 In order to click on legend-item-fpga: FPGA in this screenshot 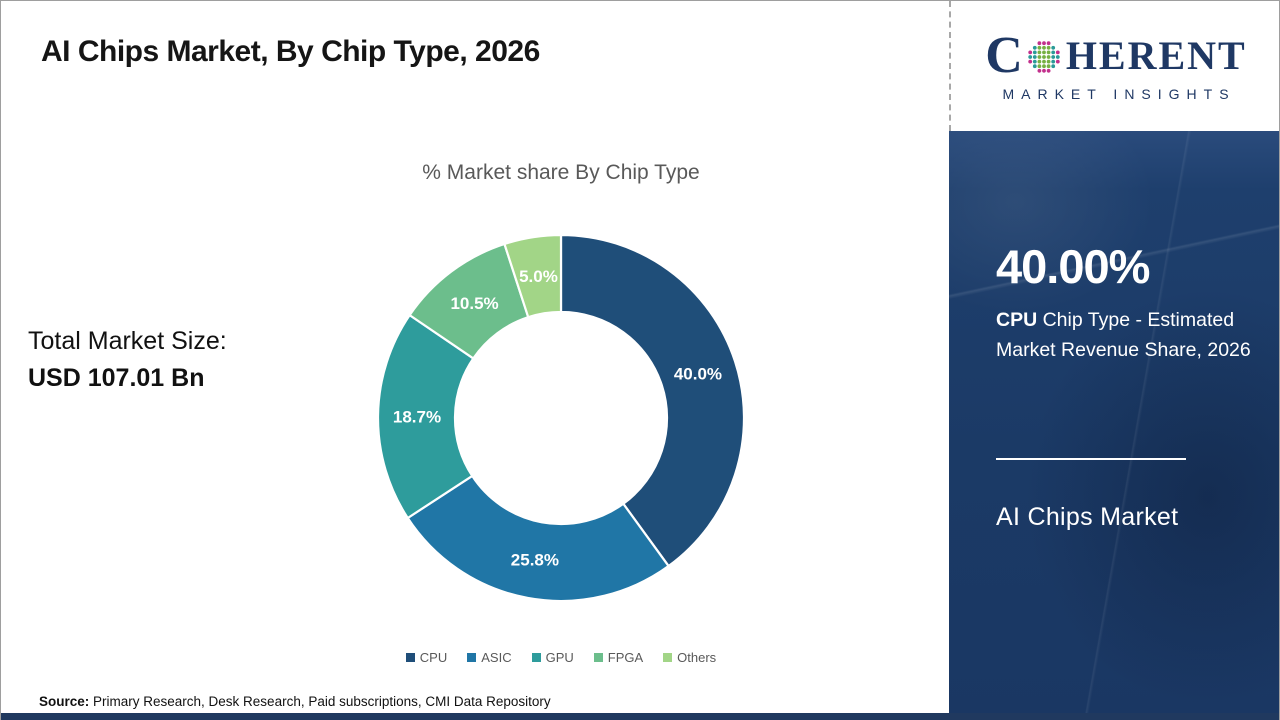, I will do `click(618, 657)`.